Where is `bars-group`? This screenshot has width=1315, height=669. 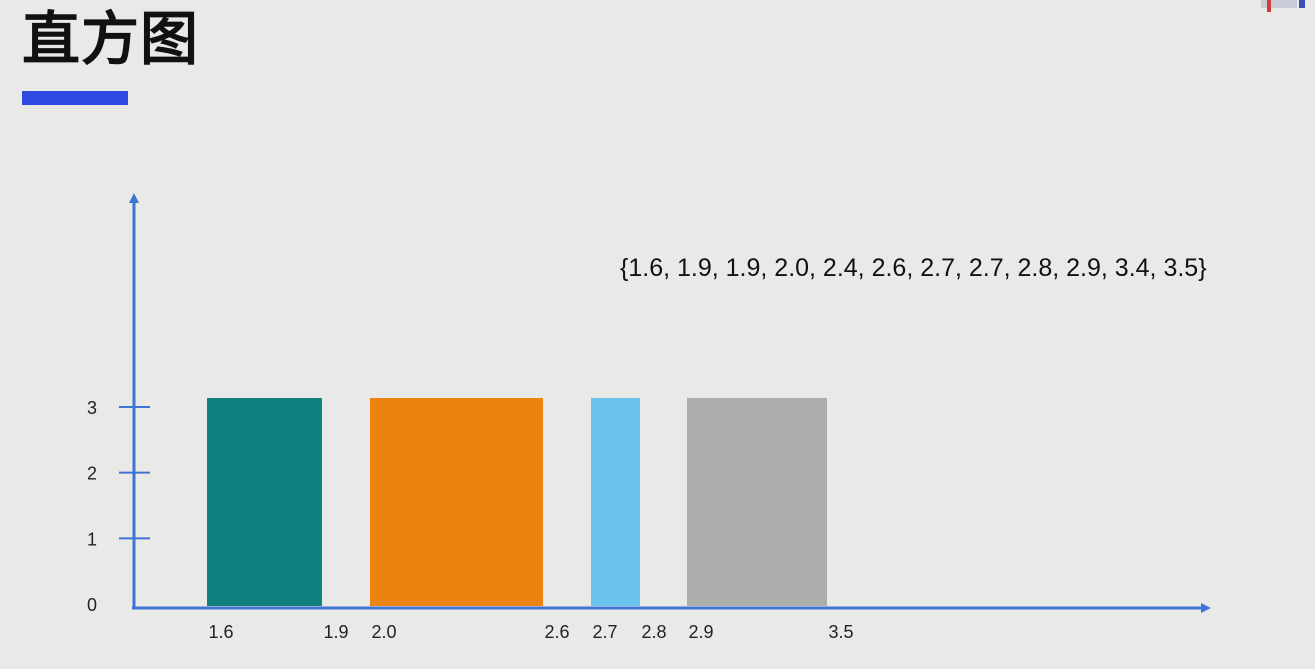 bars-group is located at coordinates (517, 502).